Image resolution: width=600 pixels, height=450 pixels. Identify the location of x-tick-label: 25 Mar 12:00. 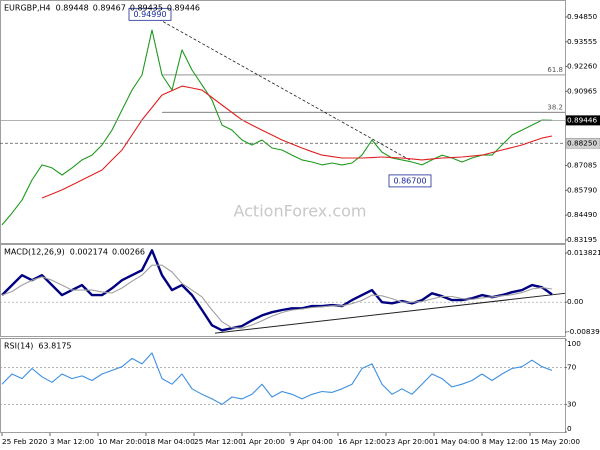
(218, 441).